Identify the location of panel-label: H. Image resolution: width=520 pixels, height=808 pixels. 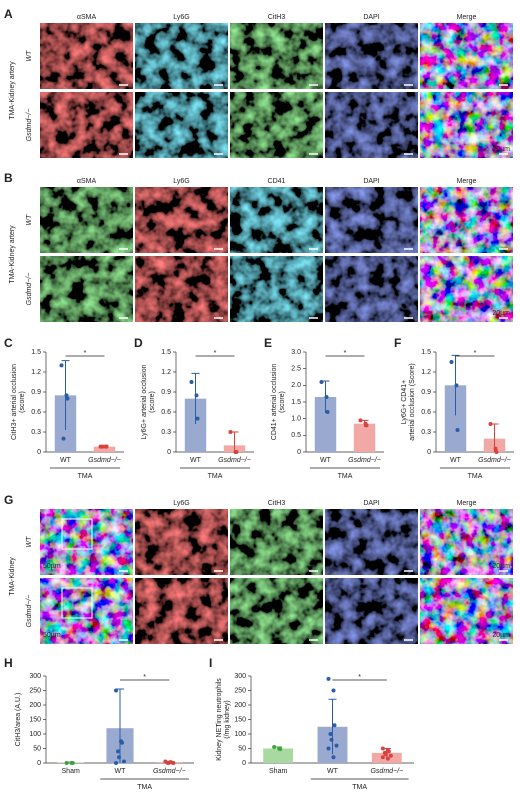
(8, 663).